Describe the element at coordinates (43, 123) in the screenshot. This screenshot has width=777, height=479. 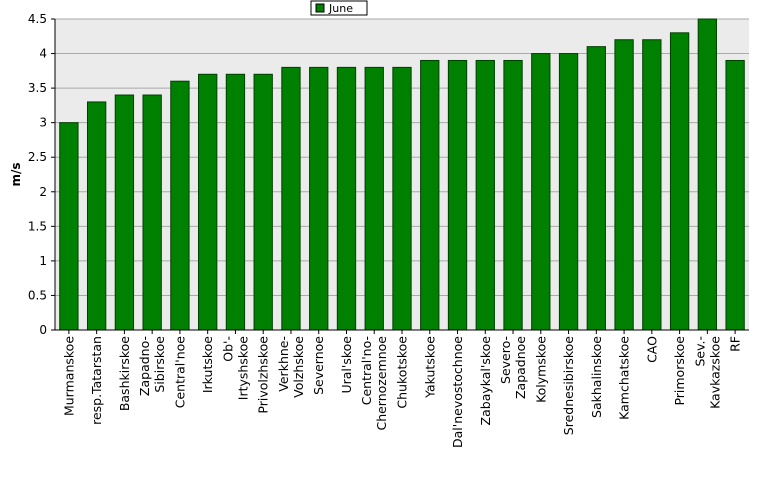
I see `y-tick-label: 3` at that location.